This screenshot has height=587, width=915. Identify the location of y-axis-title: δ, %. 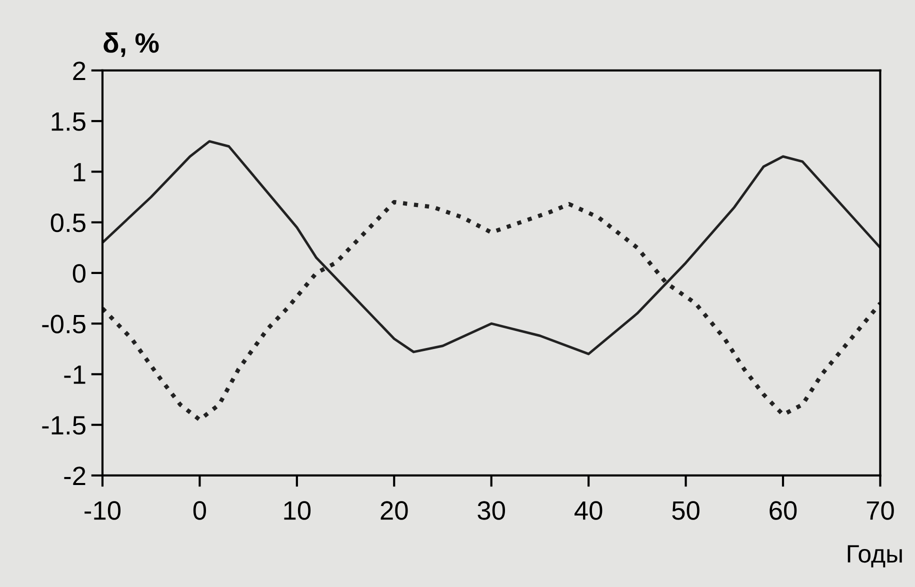
(131, 44).